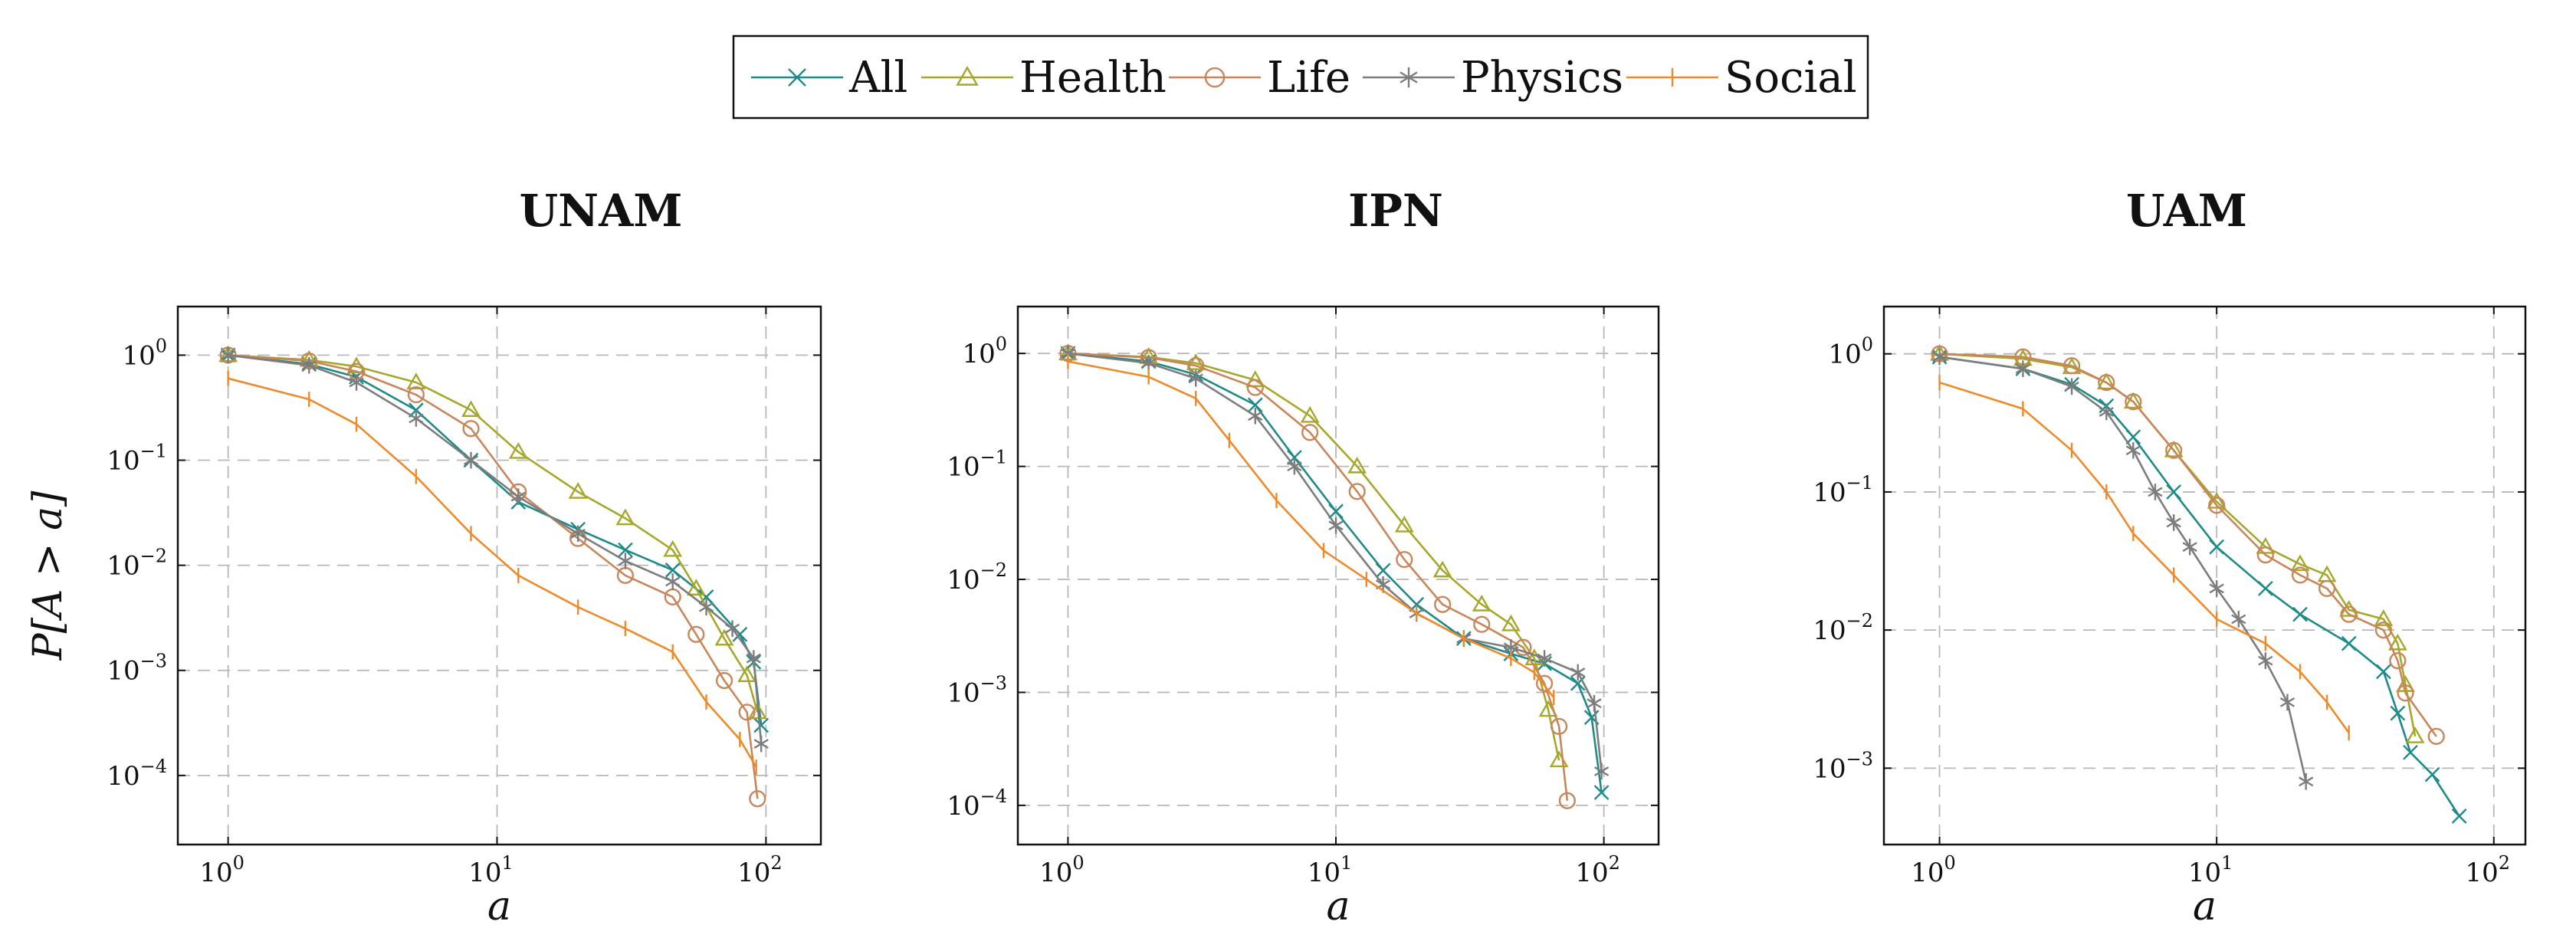 Image resolution: width=2576 pixels, height=948 pixels. I want to click on x-axis-label-uam: a, so click(2205, 907).